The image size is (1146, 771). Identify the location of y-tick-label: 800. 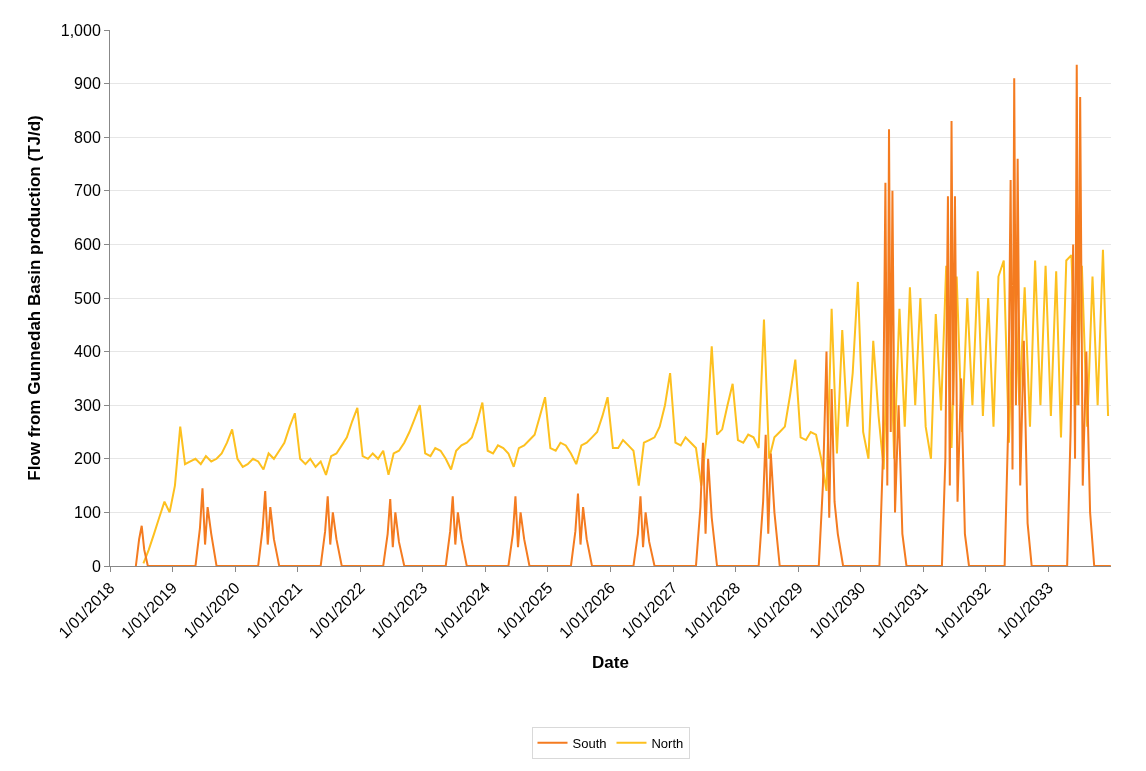
(87, 137).